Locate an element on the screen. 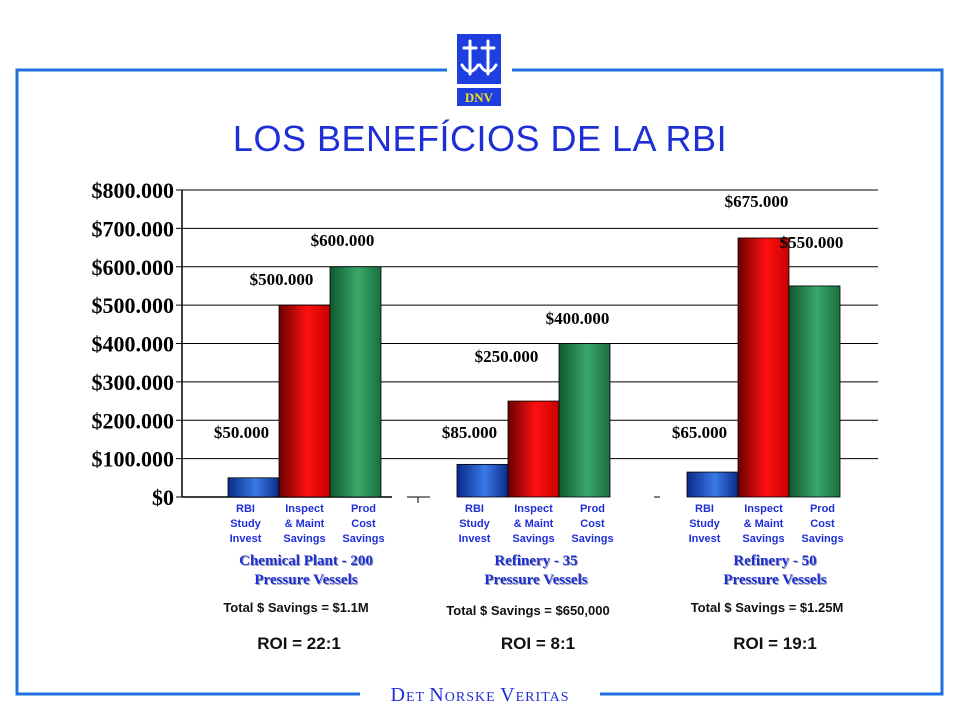 Image resolution: width=960 pixels, height=720 pixels. page-title: LOS BENEFÍCIOS DE LA RBI is located at coordinates (480, 138).